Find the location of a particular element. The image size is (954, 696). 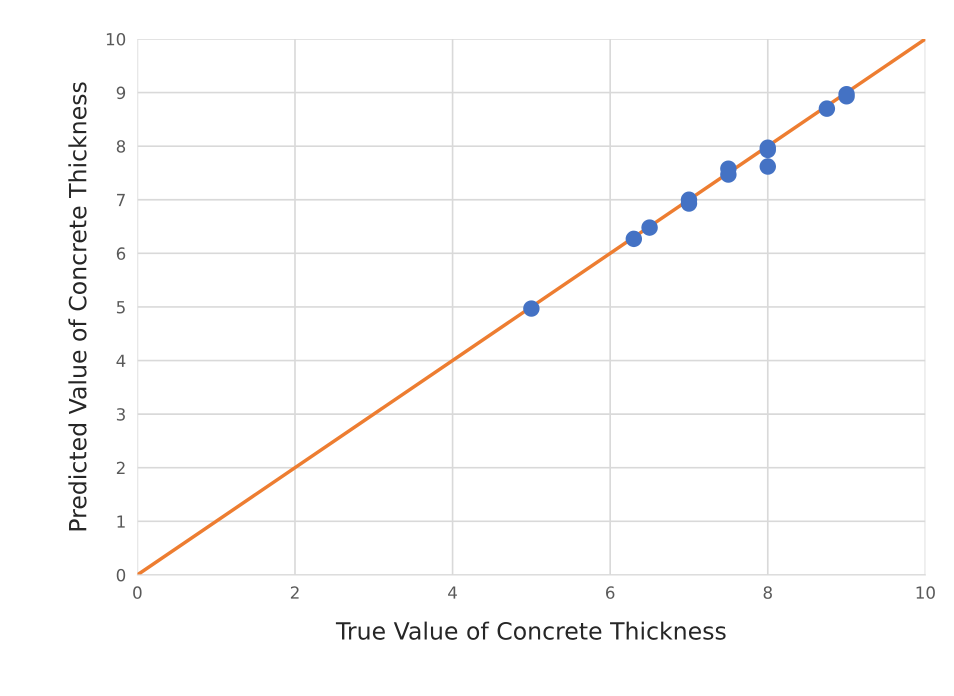

y-tick-label: 7 is located at coordinates (121, 200).